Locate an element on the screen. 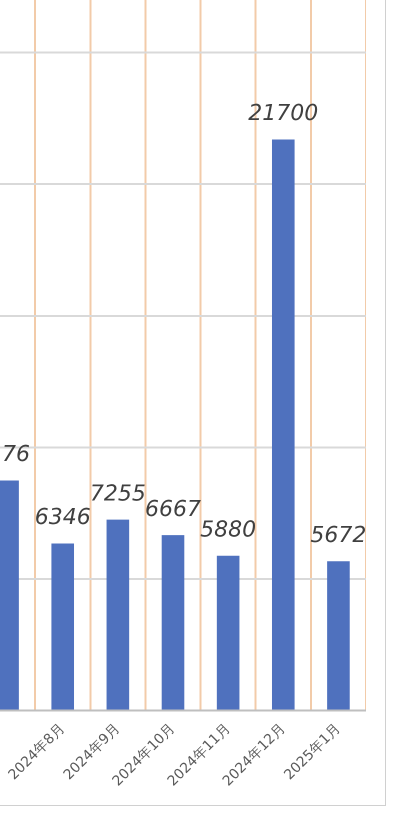 The width and height of the screenshot is (414, 828). data-label: 21700 is located at coordinates (283, 113).